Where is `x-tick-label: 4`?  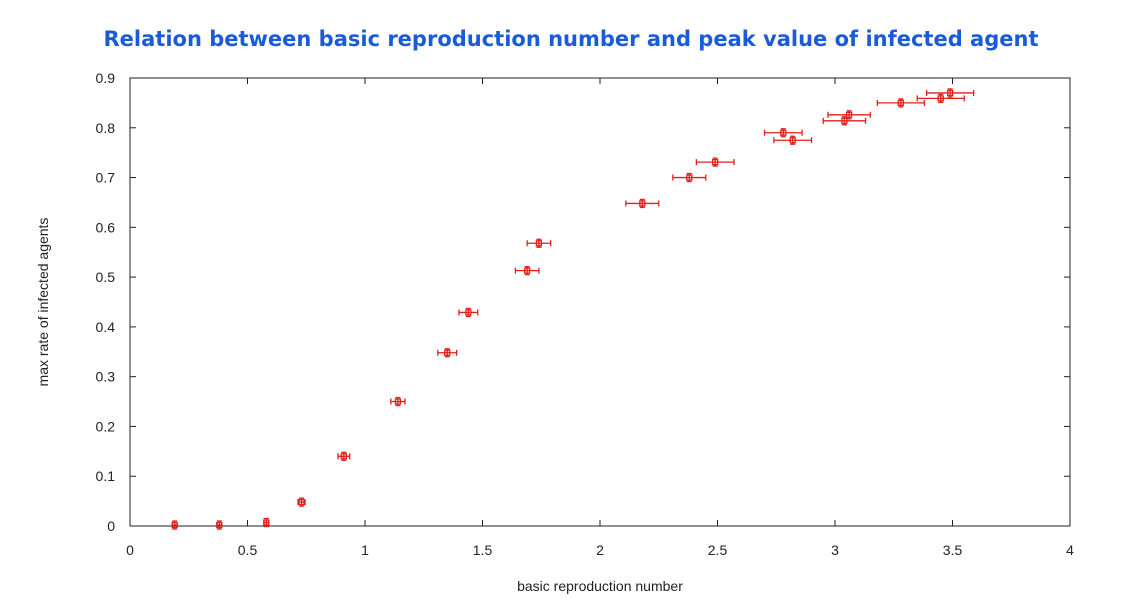 x-tick-label: 4 is located at coordinates (1070, 550).